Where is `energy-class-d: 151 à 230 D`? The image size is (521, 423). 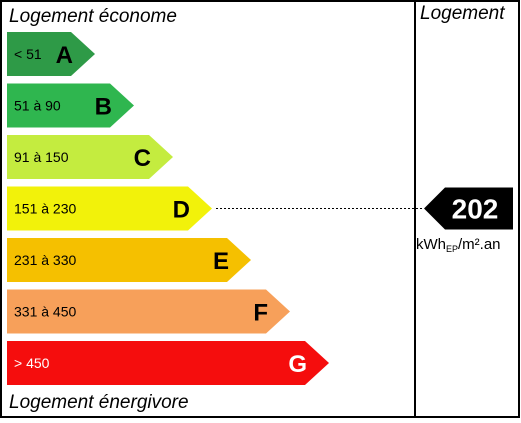 energy-class-d: 151 à 230 D is located at coordinates (109, 208).